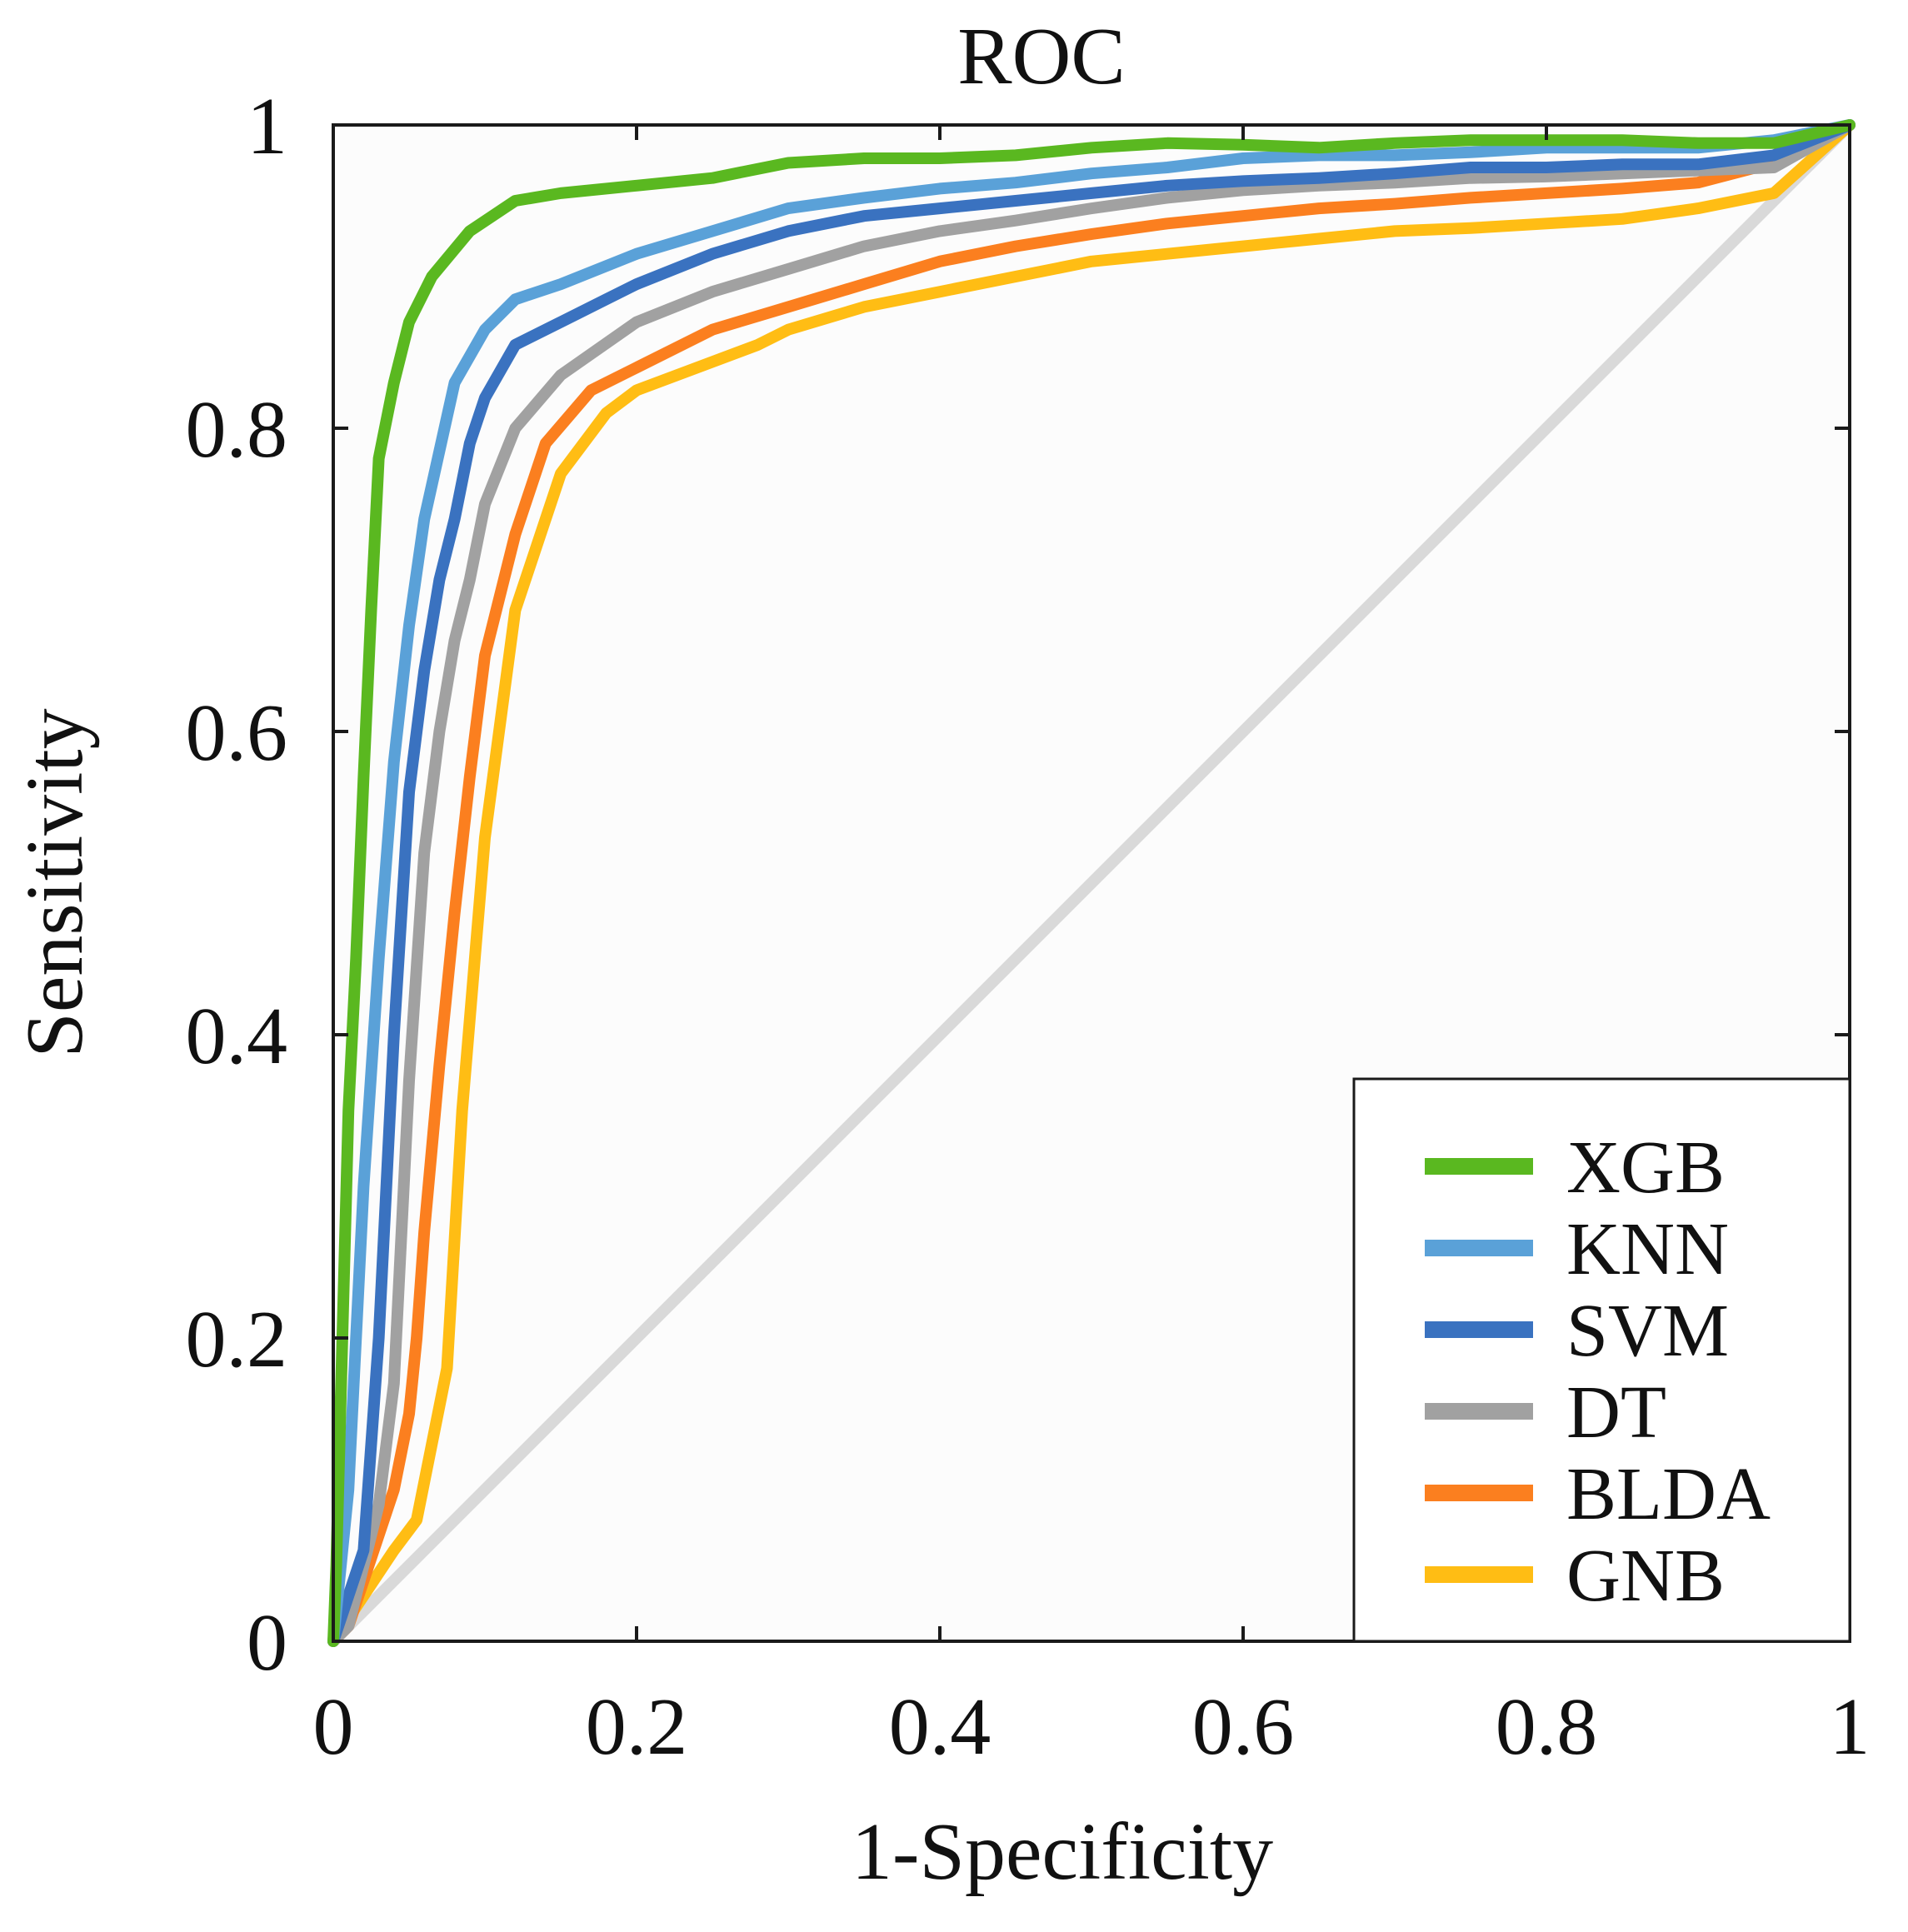 This screenshot has width=1908, height=1932. What do you see at coordinates (1645, 1167) in the screenshot?
I see `legend-label-xgb: XGB` at bounding box center [1645, 1167].